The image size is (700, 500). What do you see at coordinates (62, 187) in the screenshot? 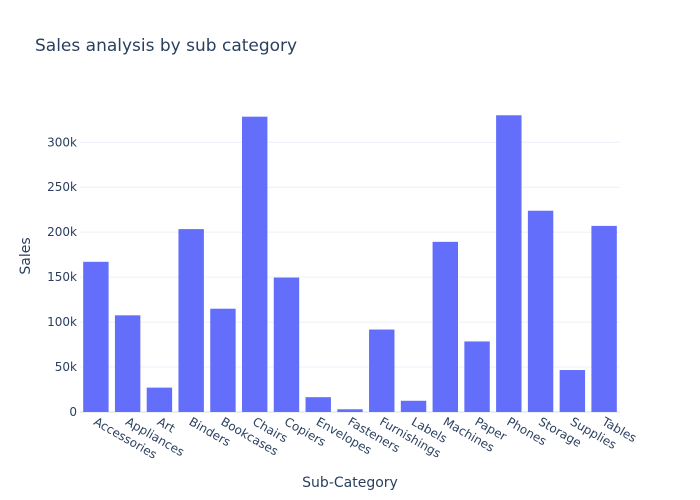
I see `y-tick-label: 250k` at bounding box center [62, 187].